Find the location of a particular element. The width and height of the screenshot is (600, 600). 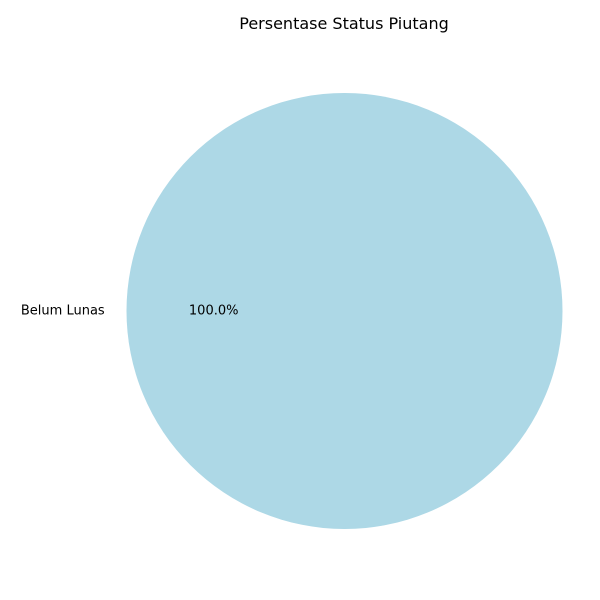

slice-label: Belum Lunas is located at coordinates (63, 311).